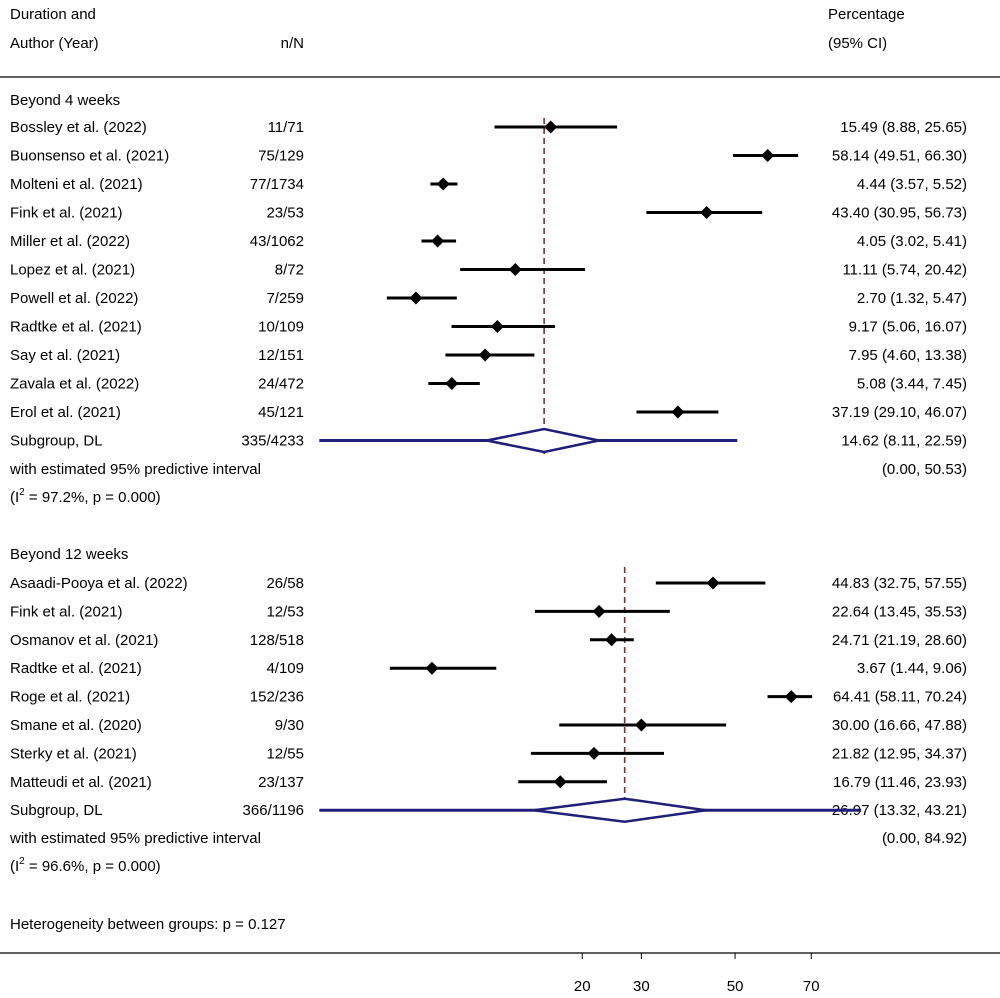 The width and height of the screenshot is (1000, 998). Describe the element at coordinates (899, 412) in the screenshot. I see `study-ci-value: 37.19 (29.10, 46.07)` at that location.